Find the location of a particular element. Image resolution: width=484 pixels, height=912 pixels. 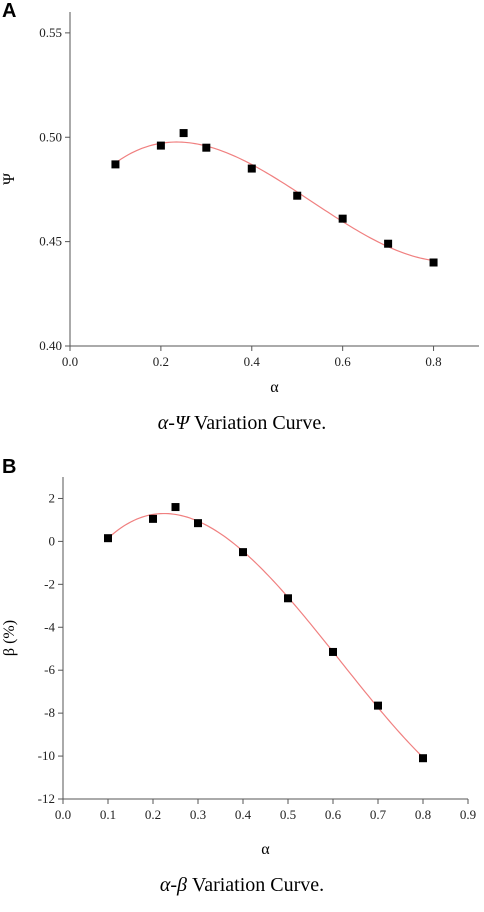

x-tick-label: 0.1 is located at coordinates (108, 814).